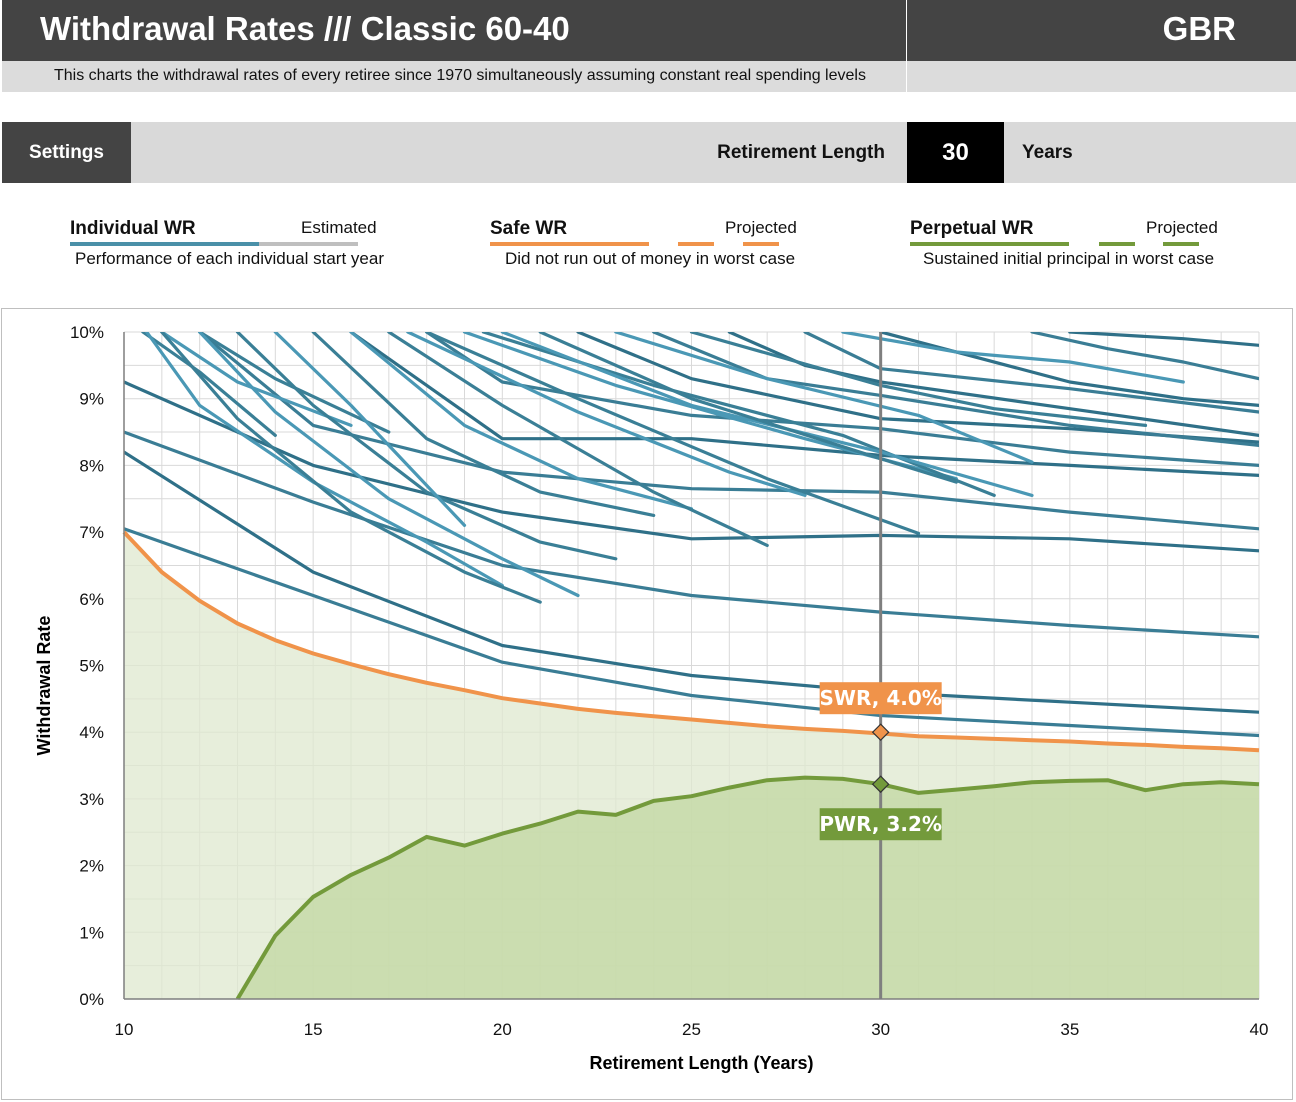  What do you see at coordinates (989, 244) in the screenshot?
I see `legend-perpetual-line` at bounding box center [989, 244].